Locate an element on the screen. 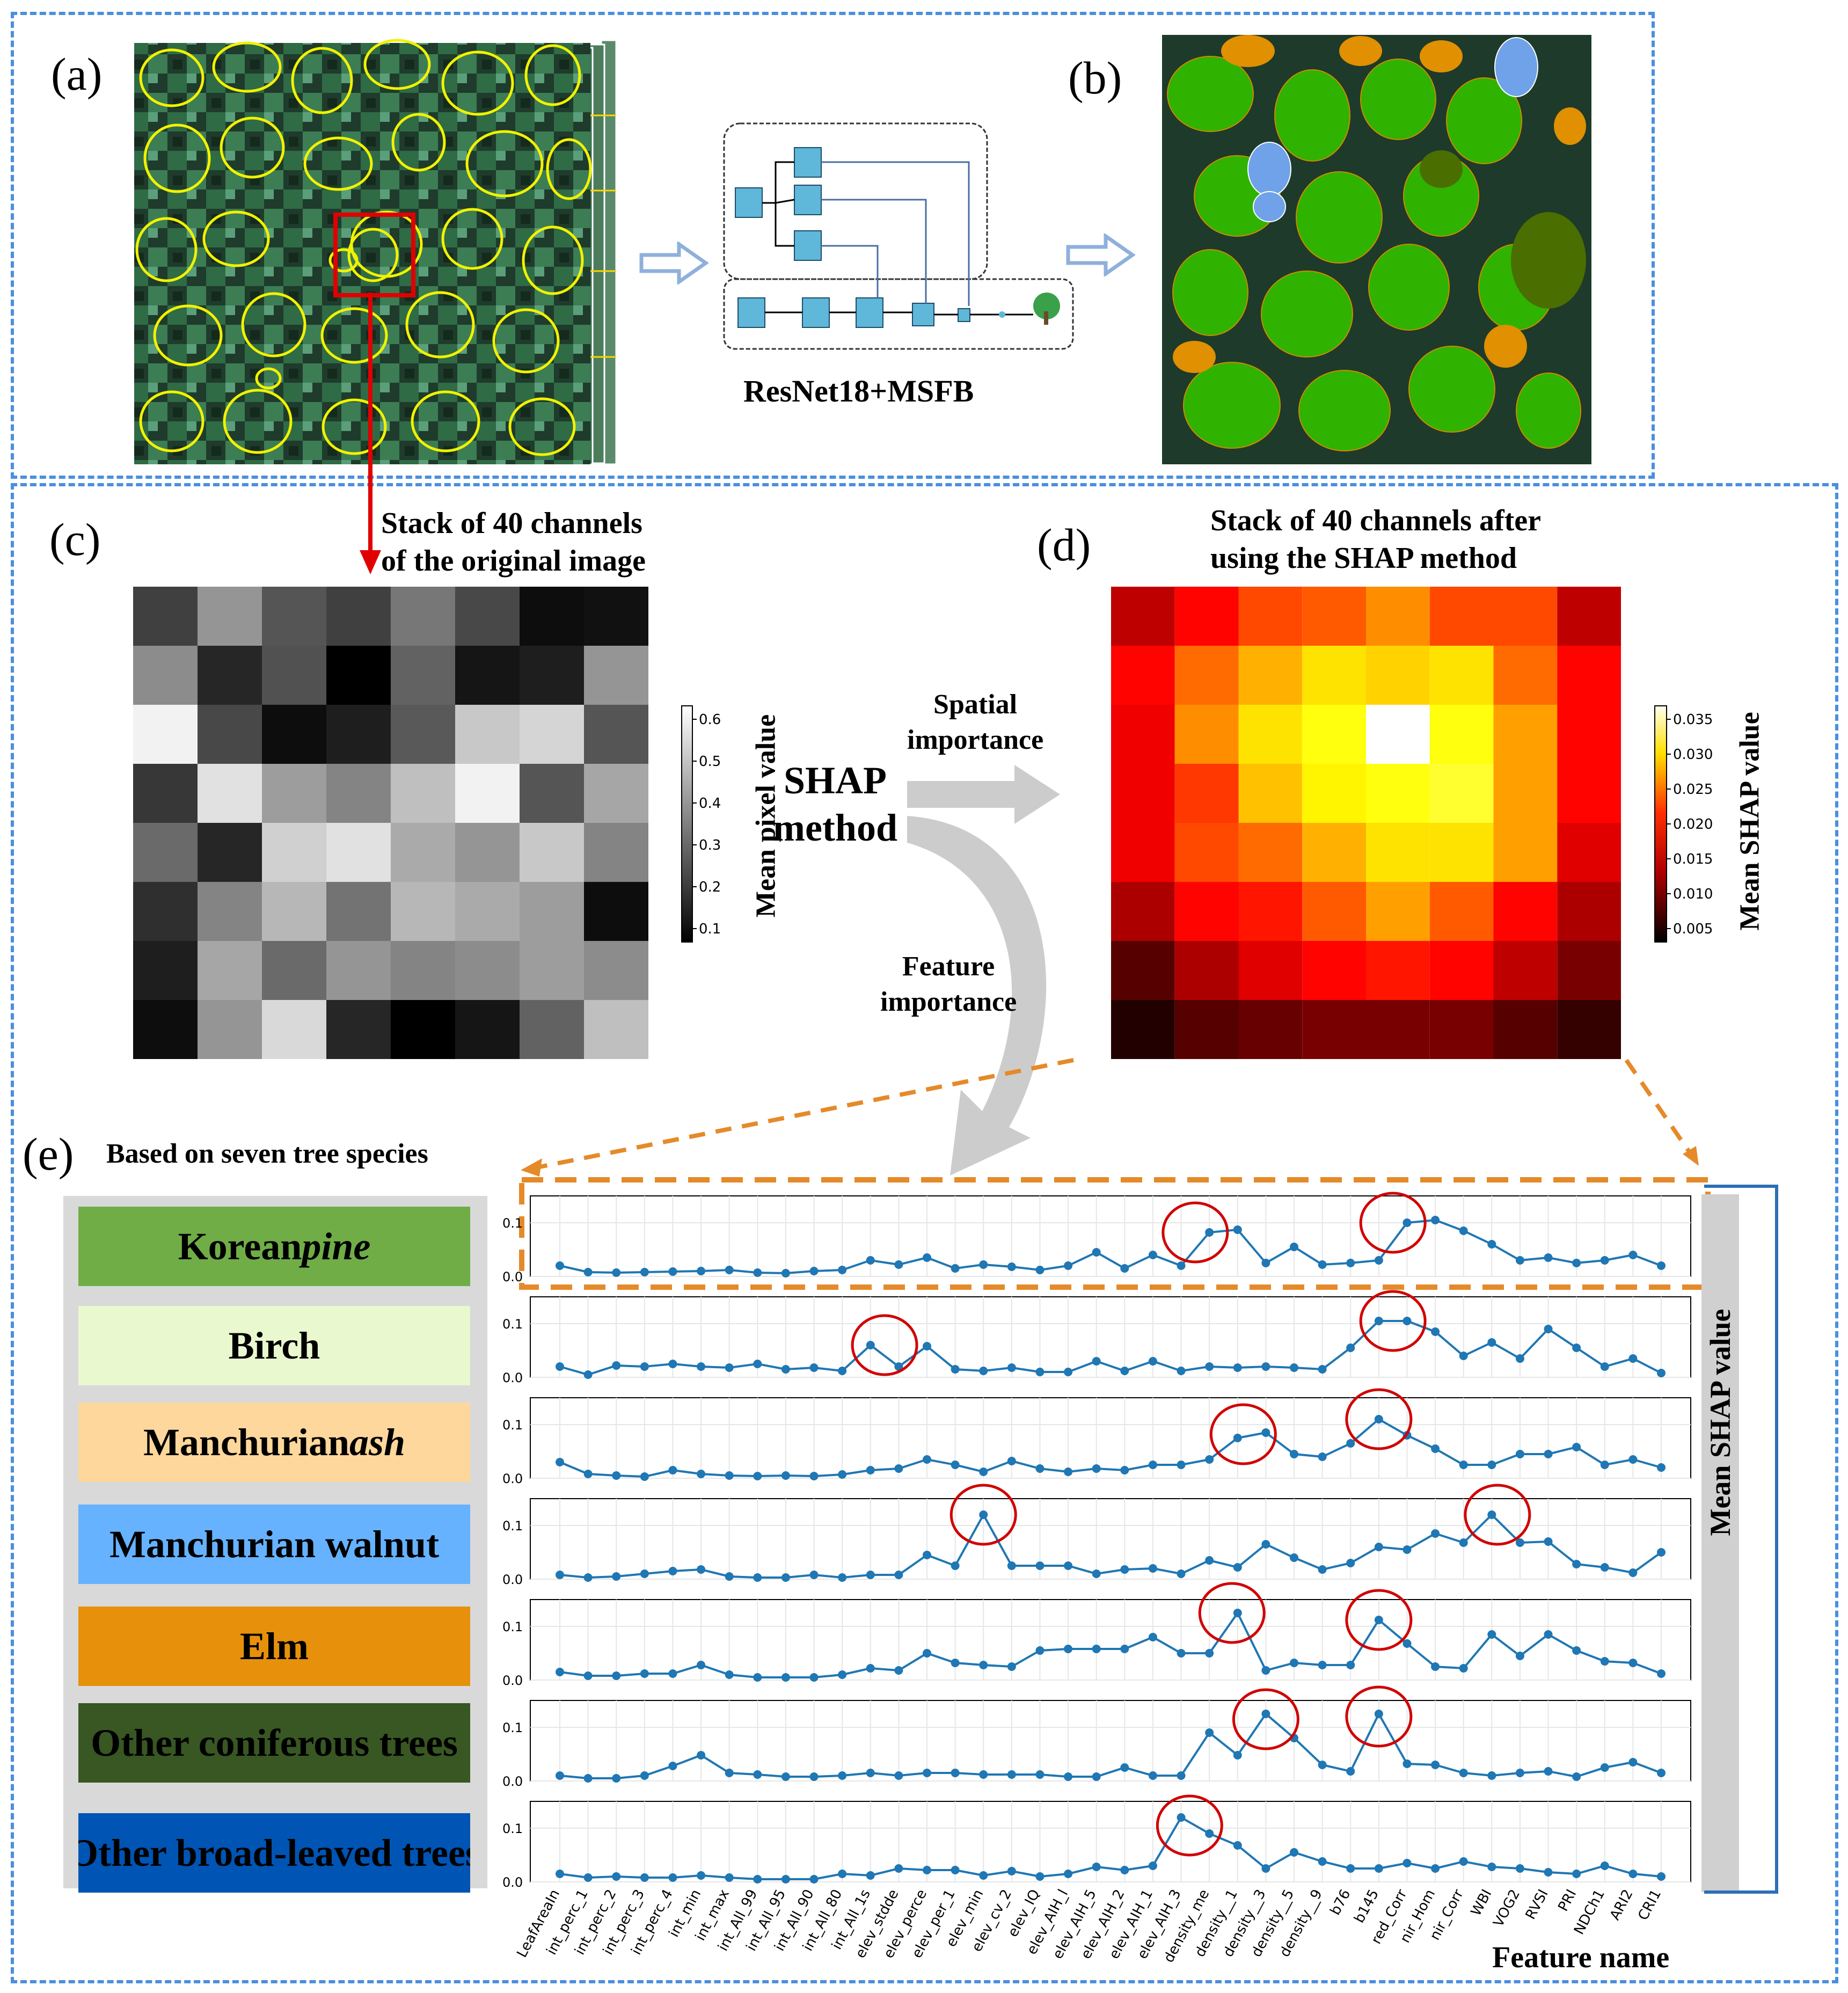 This screenshot has width=1848, height=1993. spatial-importance-label: Spatial importance is located at coordinates (975, 722).